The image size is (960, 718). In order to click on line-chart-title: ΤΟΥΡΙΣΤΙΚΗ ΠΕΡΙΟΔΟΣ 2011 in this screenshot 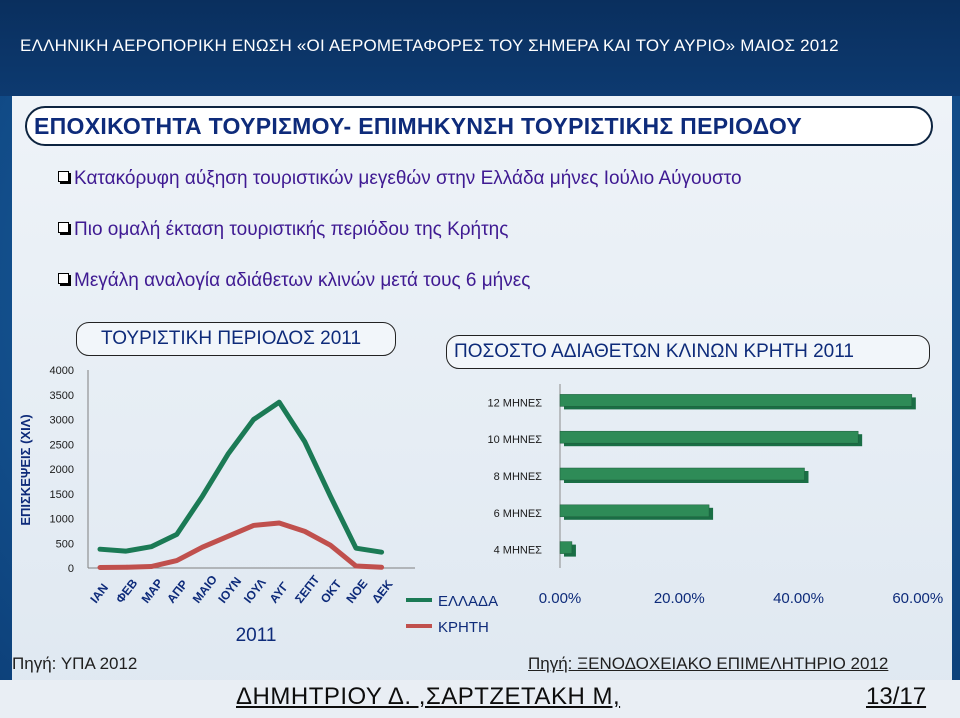, I will do `click(231, 338)`.